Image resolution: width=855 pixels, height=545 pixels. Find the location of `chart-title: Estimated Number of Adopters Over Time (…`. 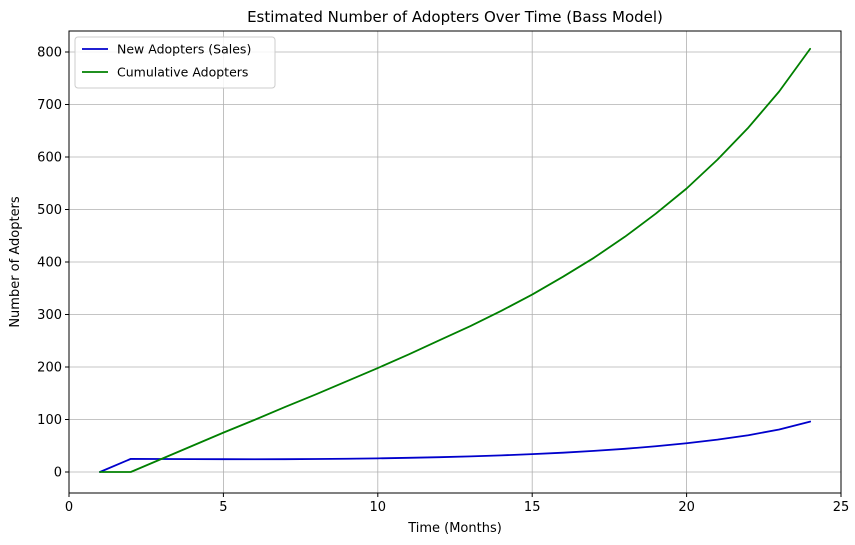

chart-title: Estimated Number of Adopters Over Time (… is located at coordinates (455, 17).